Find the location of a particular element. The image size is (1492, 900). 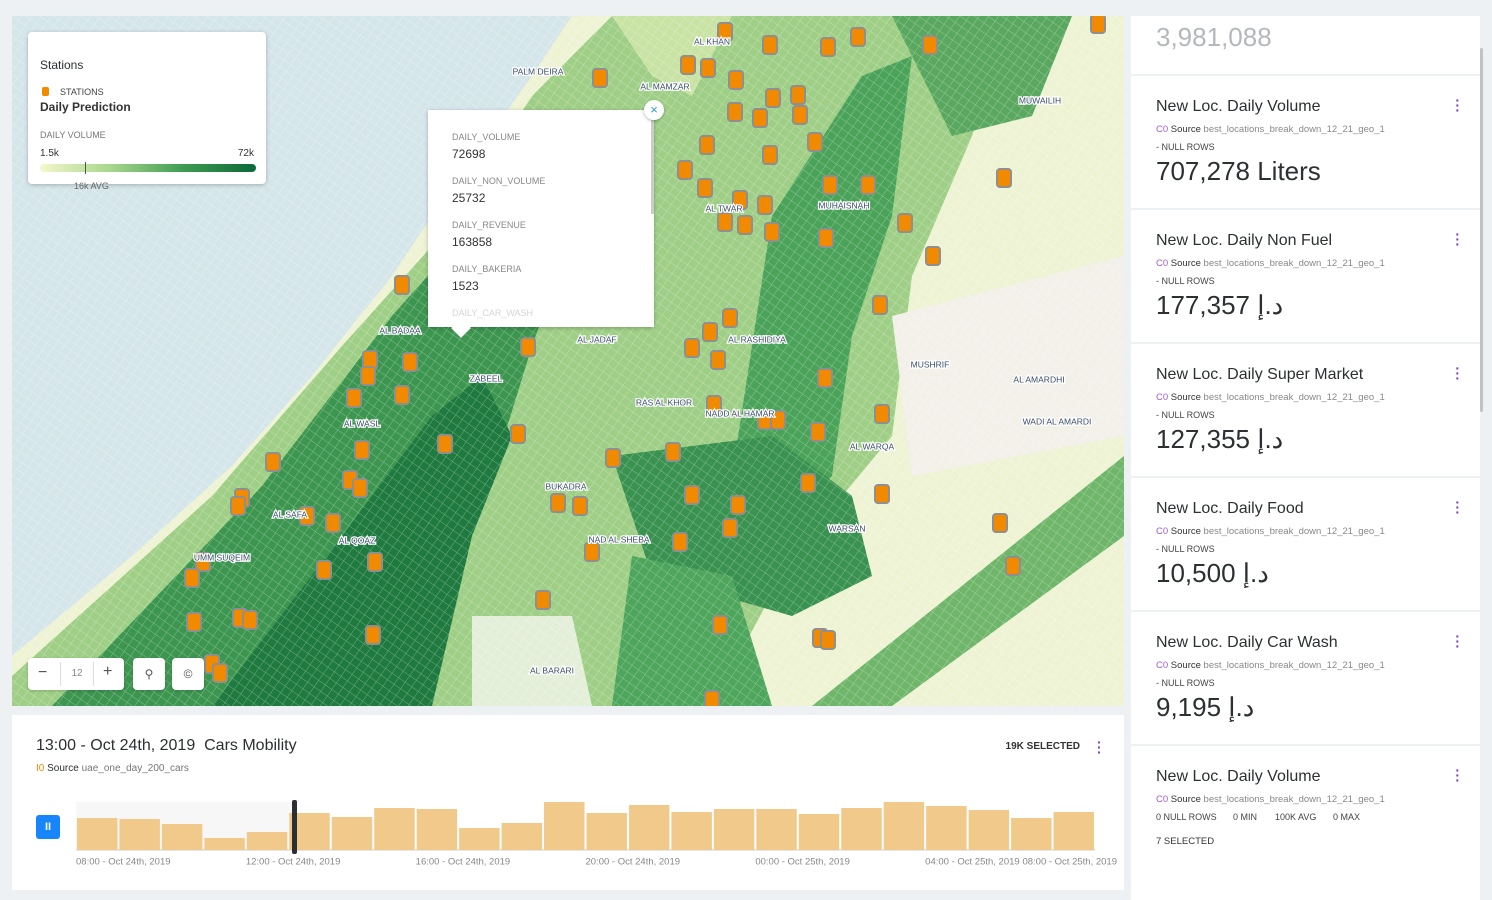

ts-selected: 19K SELECTED is located at coordinates (1042, 746).